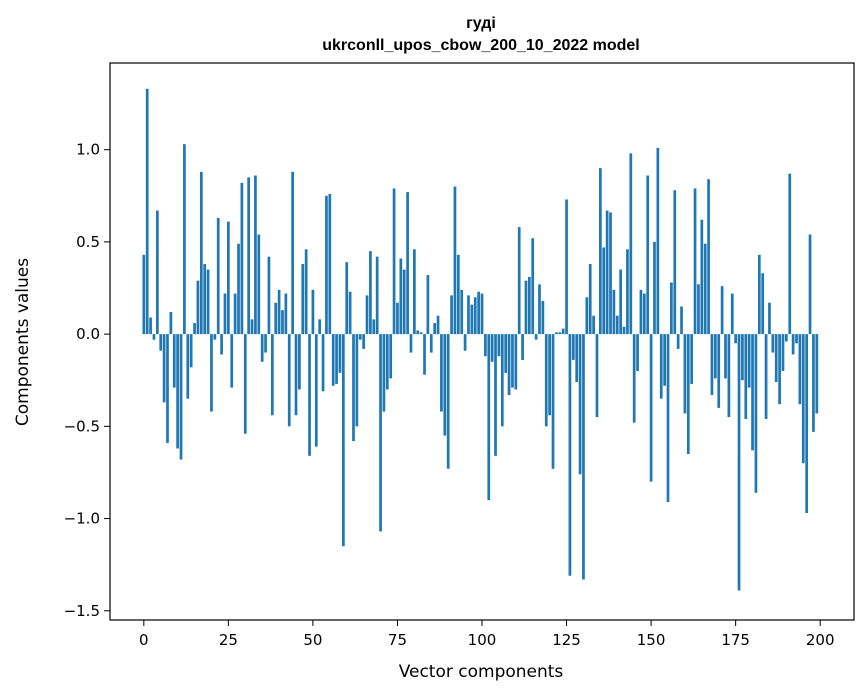  What do you see at coordinates (82, 519) in the screenshot?
I see `y-tick-label: −1.0` at bounding box center [82, 519].